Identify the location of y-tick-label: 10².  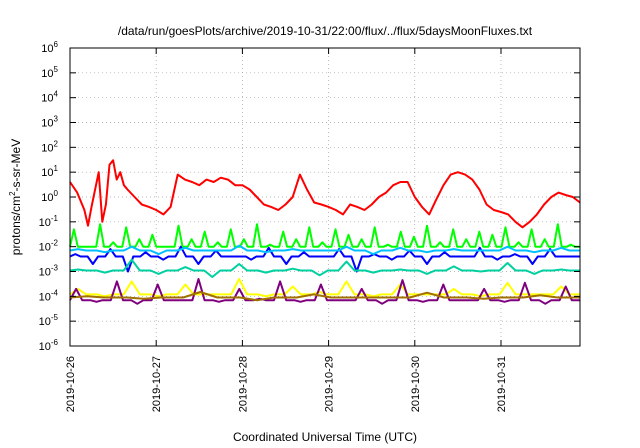
(49, 146).